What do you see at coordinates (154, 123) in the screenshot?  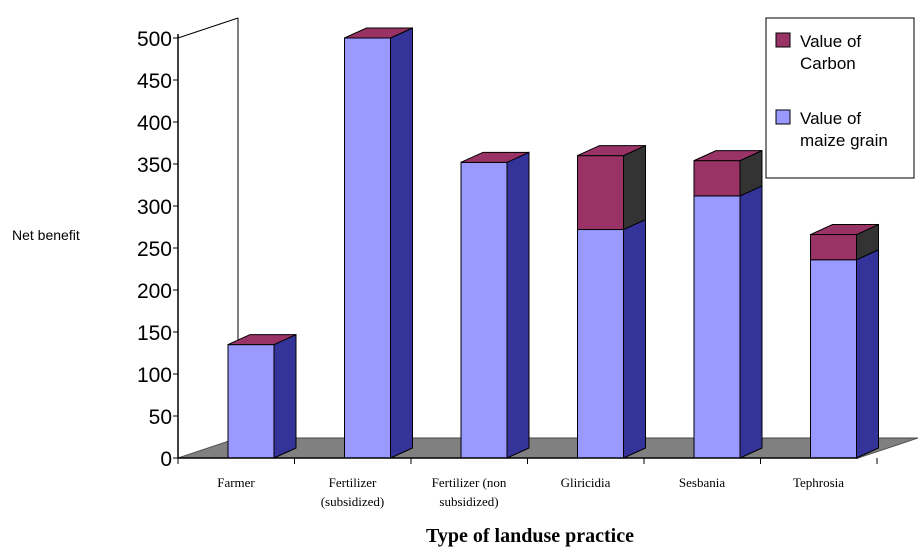 I see `y-tick-label: 400` at bounding box center [154, 123].